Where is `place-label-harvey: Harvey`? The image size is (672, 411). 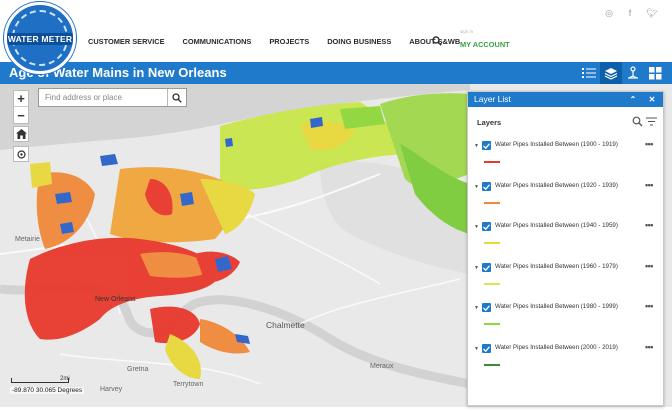
place-label-harvey: Harvey is located at coordinates (111, 389).